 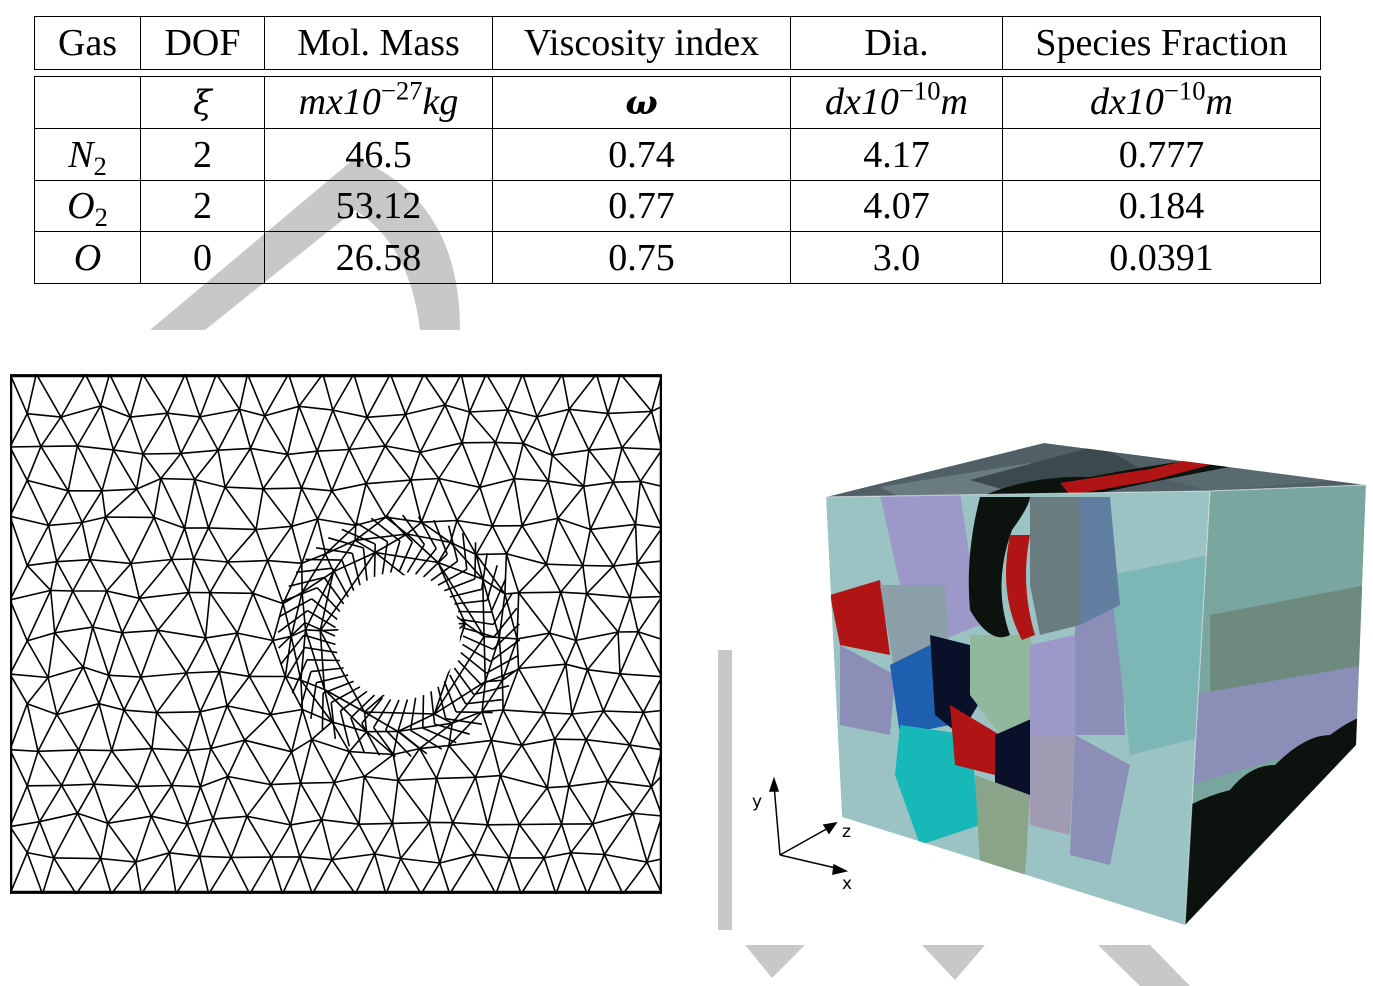 I want to click on units-dof: ξ, so click(x=202, y=102).